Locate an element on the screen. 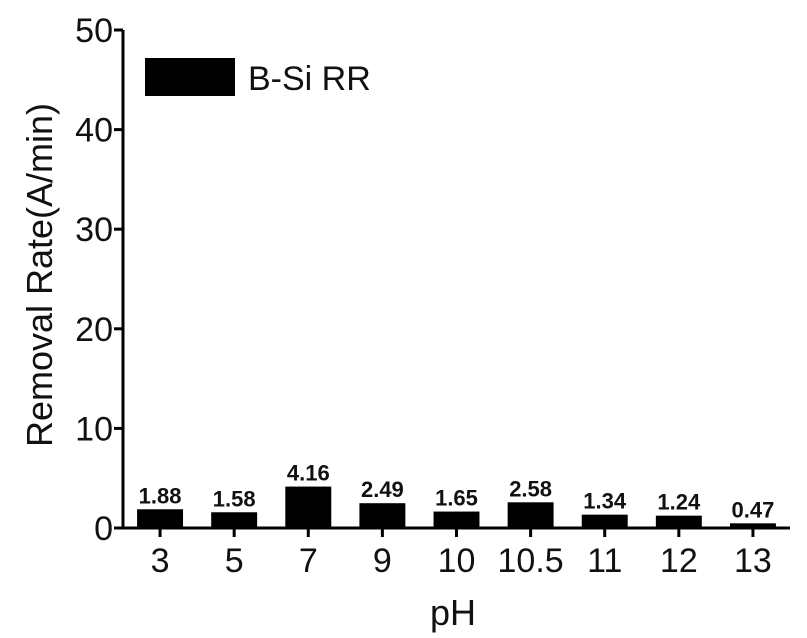  x-axis: 3 5 7 9 10 10.5 11 12 13 is located at coordinates (461, 554).